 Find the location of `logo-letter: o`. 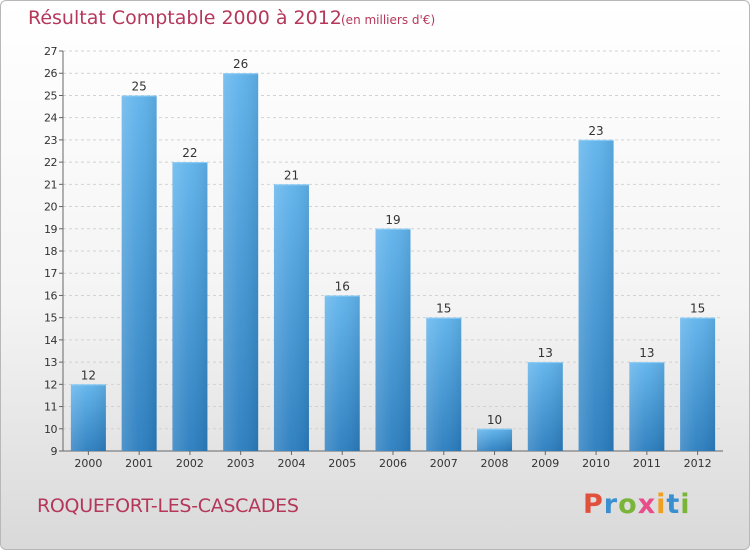

logo-letter: o is located at coordinates (628, 504).